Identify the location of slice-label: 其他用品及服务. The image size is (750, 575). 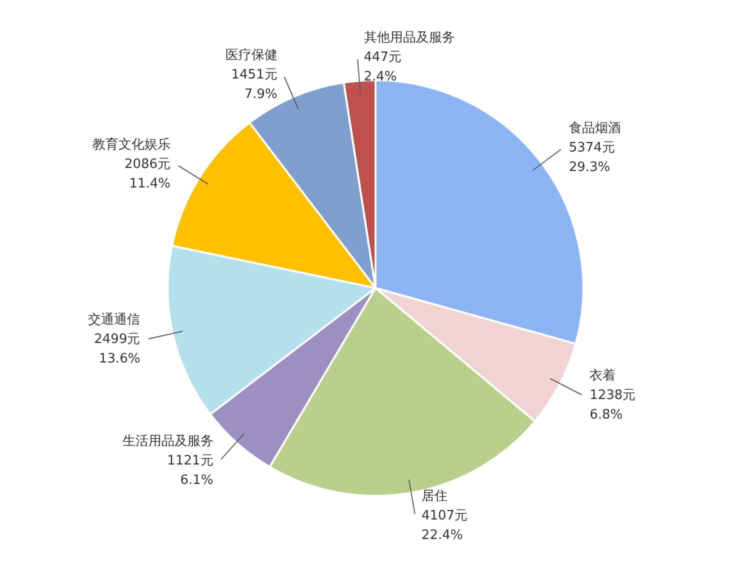
(409, 38).